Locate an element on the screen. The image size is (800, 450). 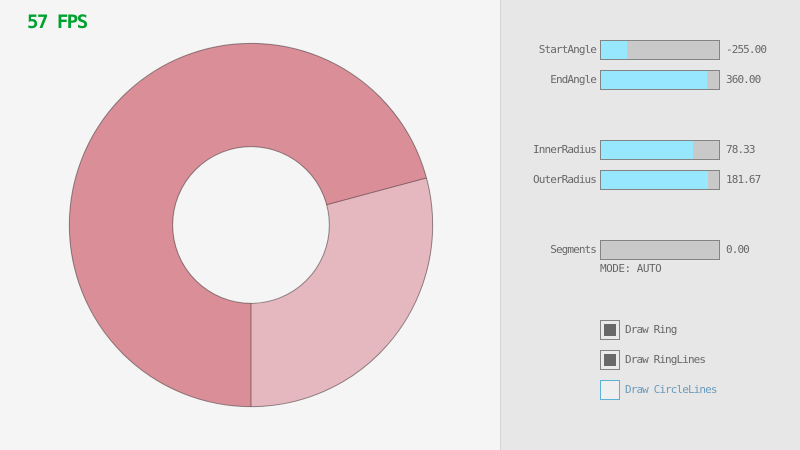
checkbox-draw-ringlines is located at coordinates (610, 360).